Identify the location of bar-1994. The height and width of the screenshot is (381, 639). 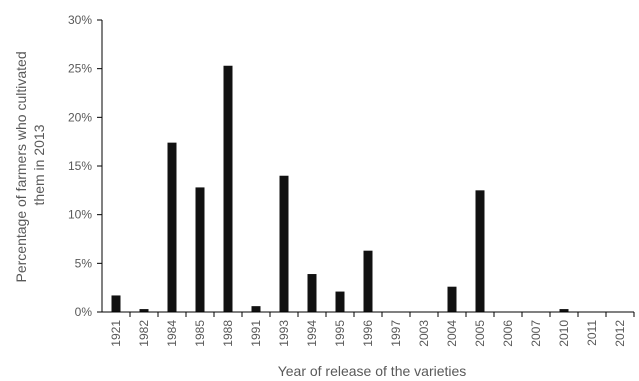
(312, 293).